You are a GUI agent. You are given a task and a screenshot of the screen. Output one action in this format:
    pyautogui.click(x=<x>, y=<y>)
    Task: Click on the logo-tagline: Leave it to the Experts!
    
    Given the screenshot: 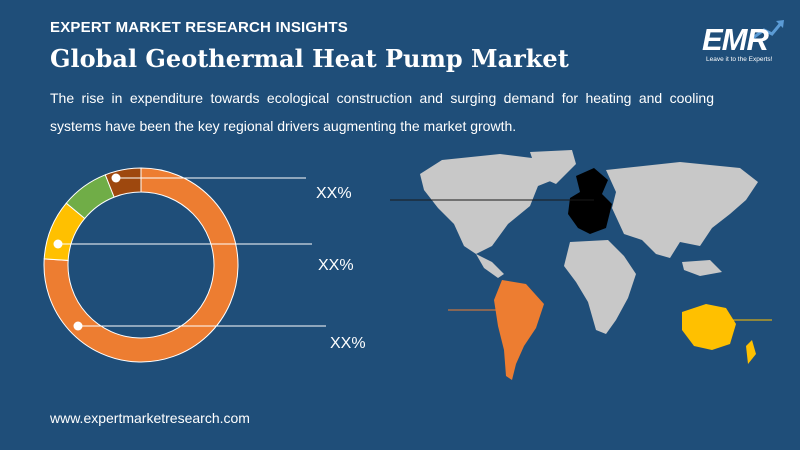 What is the action you would take?
    pyautogui.click(x=739, y=59)
    